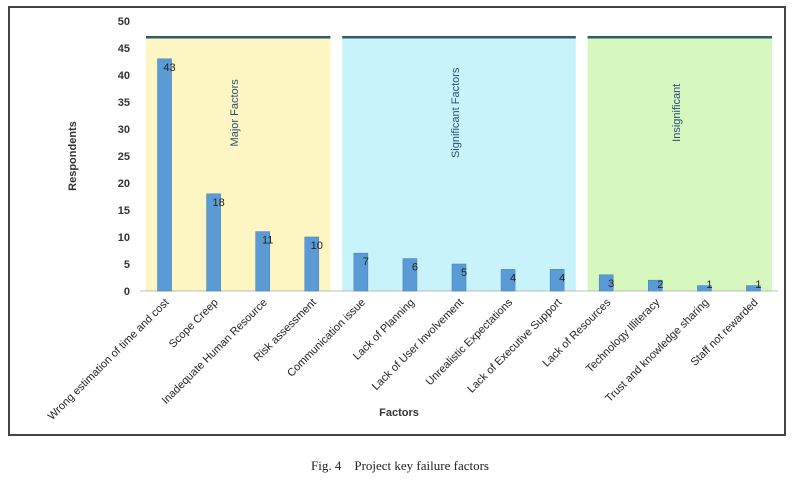 This screenshot has width=800, height=487. What do you see at coordinates (415, 268) in the screenshot?
I see `data-label: 6` at bounding box center [415, 268].